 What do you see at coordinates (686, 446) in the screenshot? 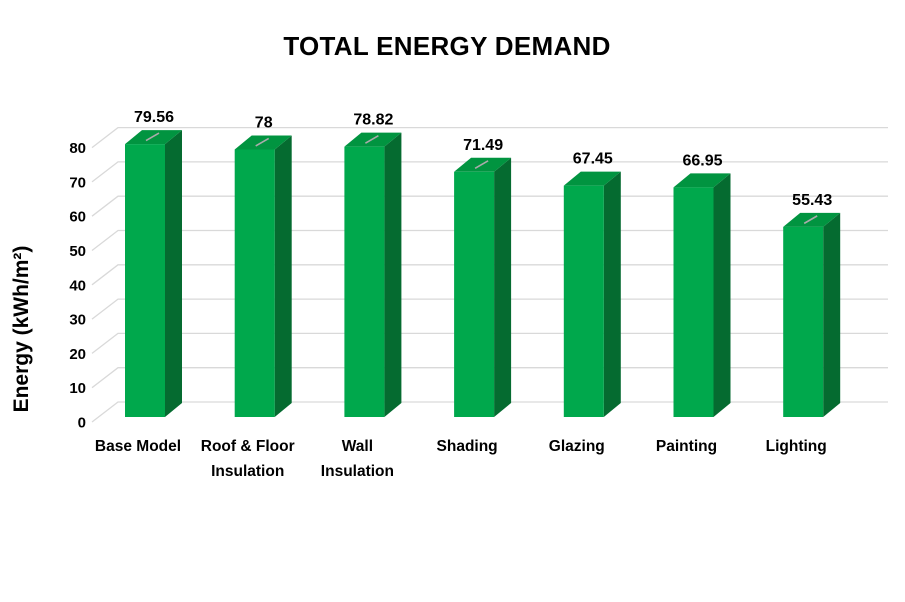
I see `category-label: Painting` at bounding box center [686, 446].